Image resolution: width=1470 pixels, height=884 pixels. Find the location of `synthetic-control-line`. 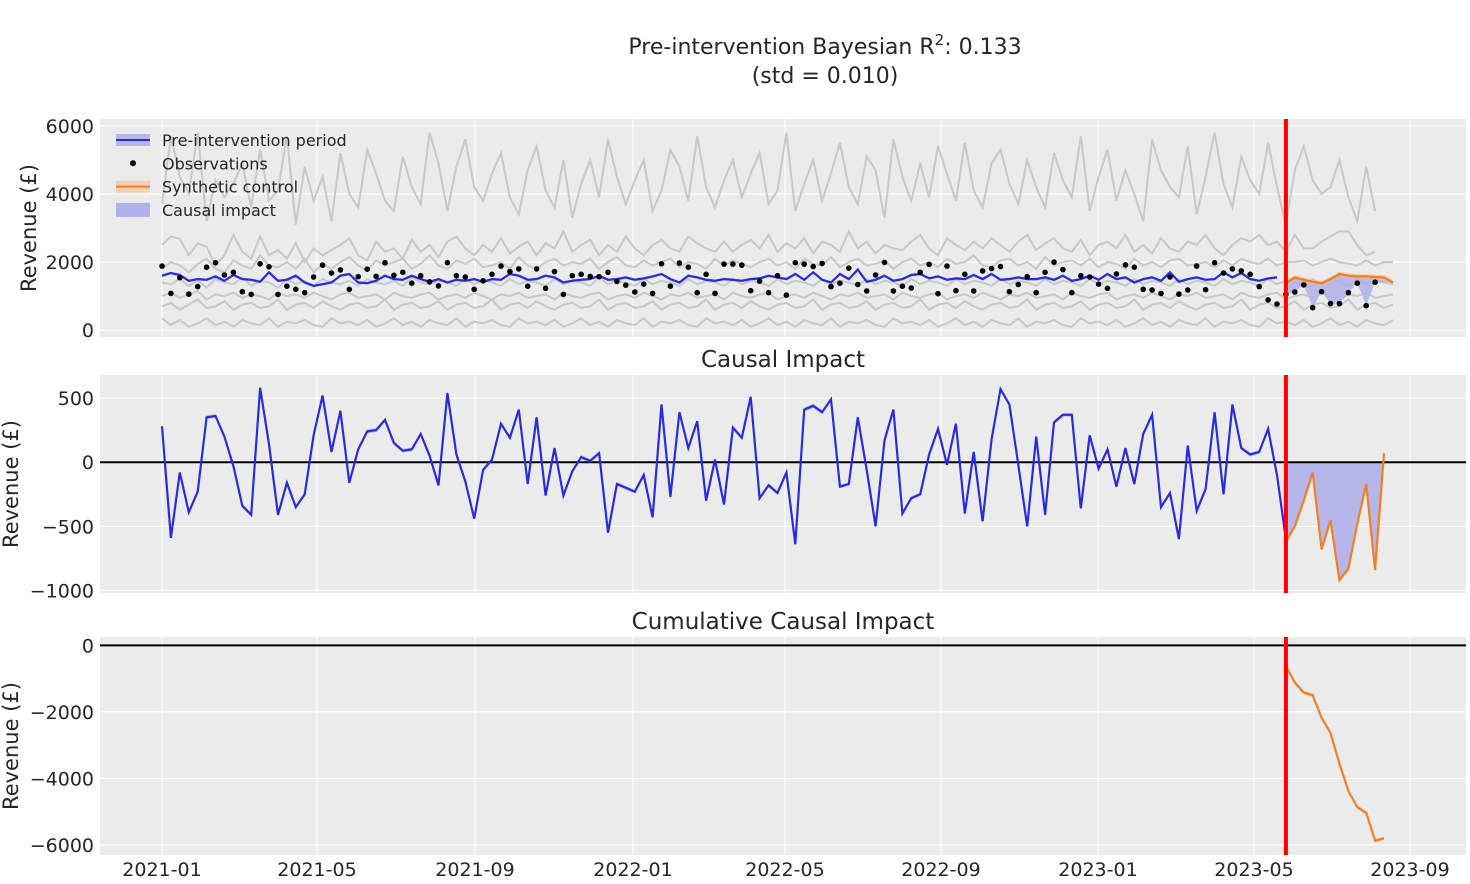

synthetic-control-line is located at coordinates (1339, 278).